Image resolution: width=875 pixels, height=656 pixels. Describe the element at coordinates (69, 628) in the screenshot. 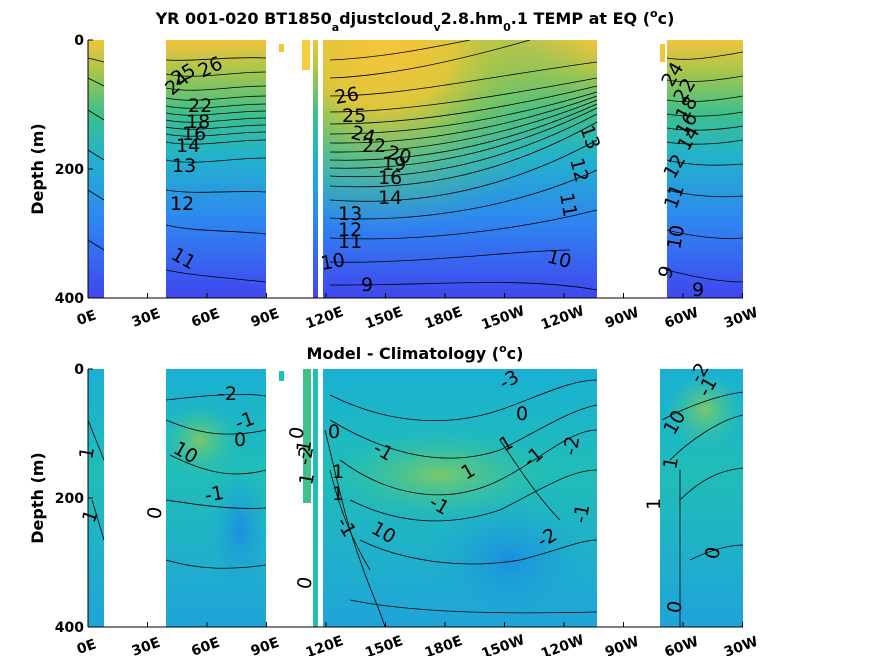

I see `bottom-y-tick-400: 400` at that location.